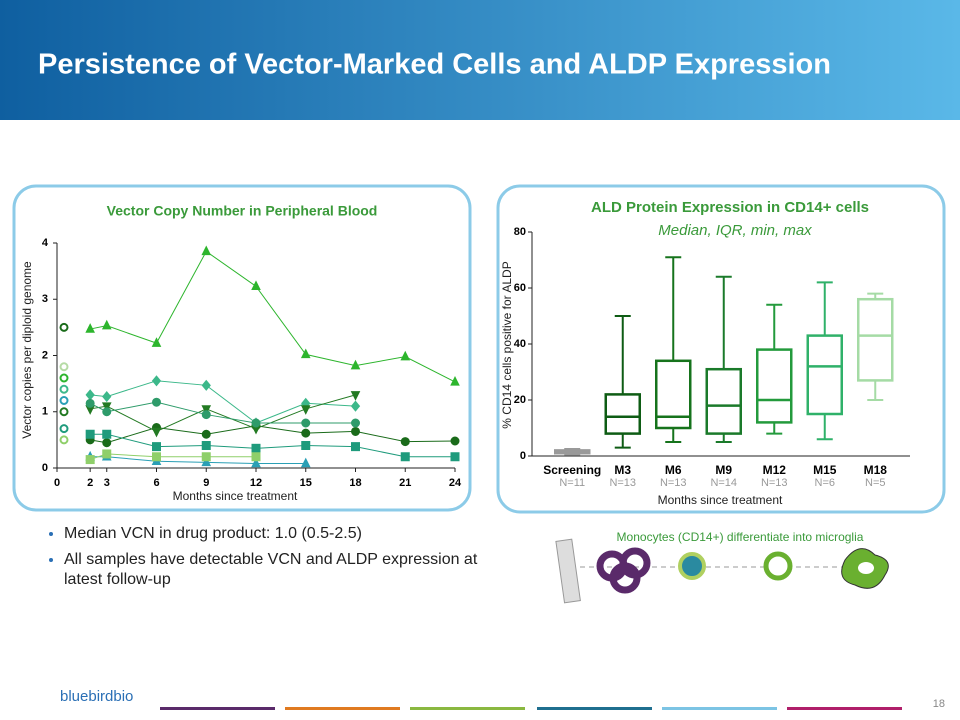 Image resolution: width=960 pixels, height=720 pixels. Describe the element at coordinates (455, 483) in the screenshot. I see `x-tick-label: 24` at that location.